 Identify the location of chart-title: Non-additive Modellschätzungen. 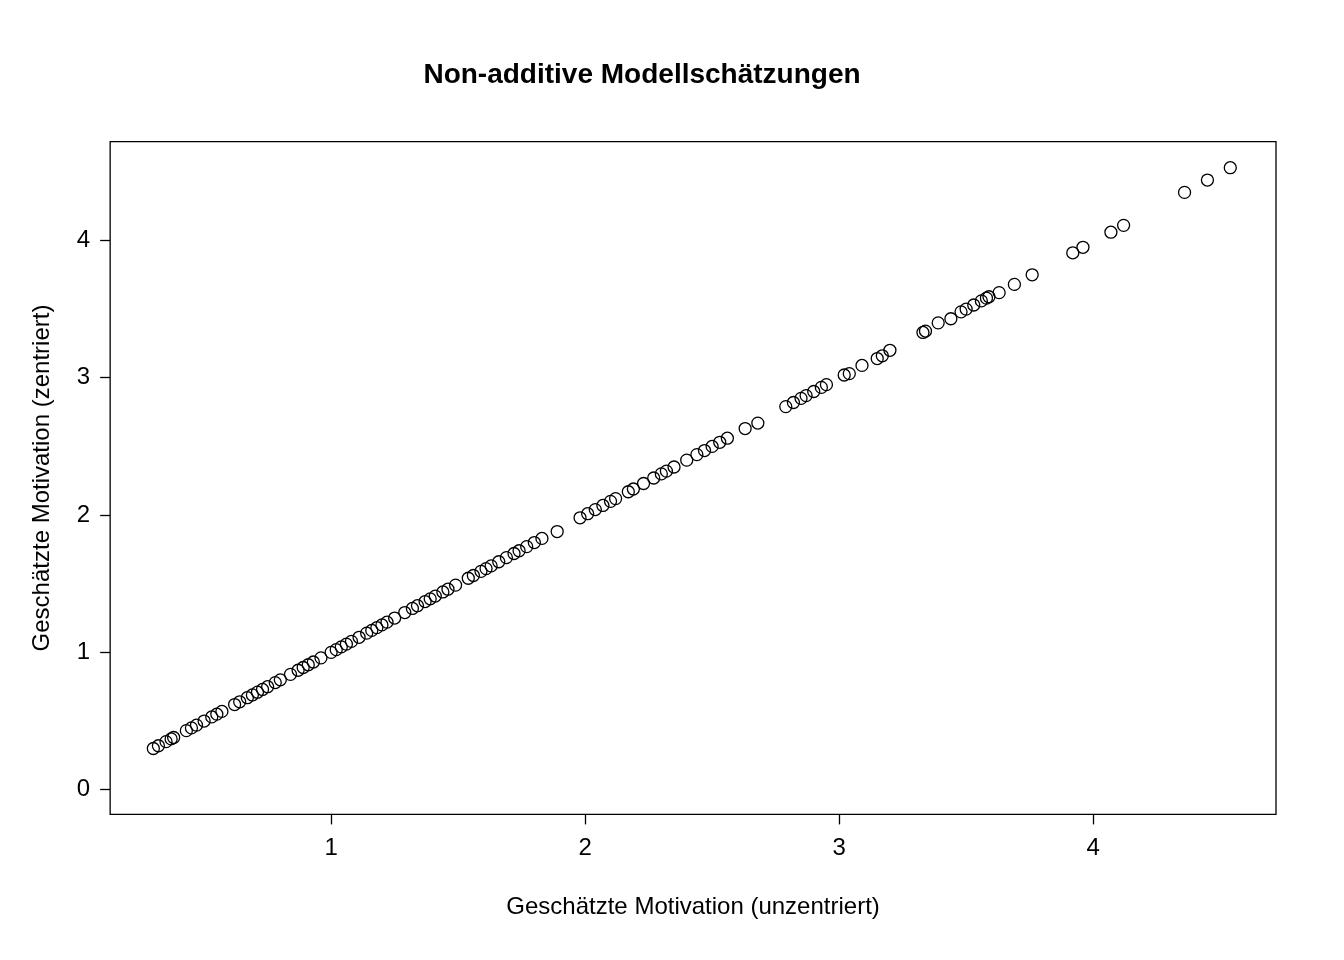
(642, 73).